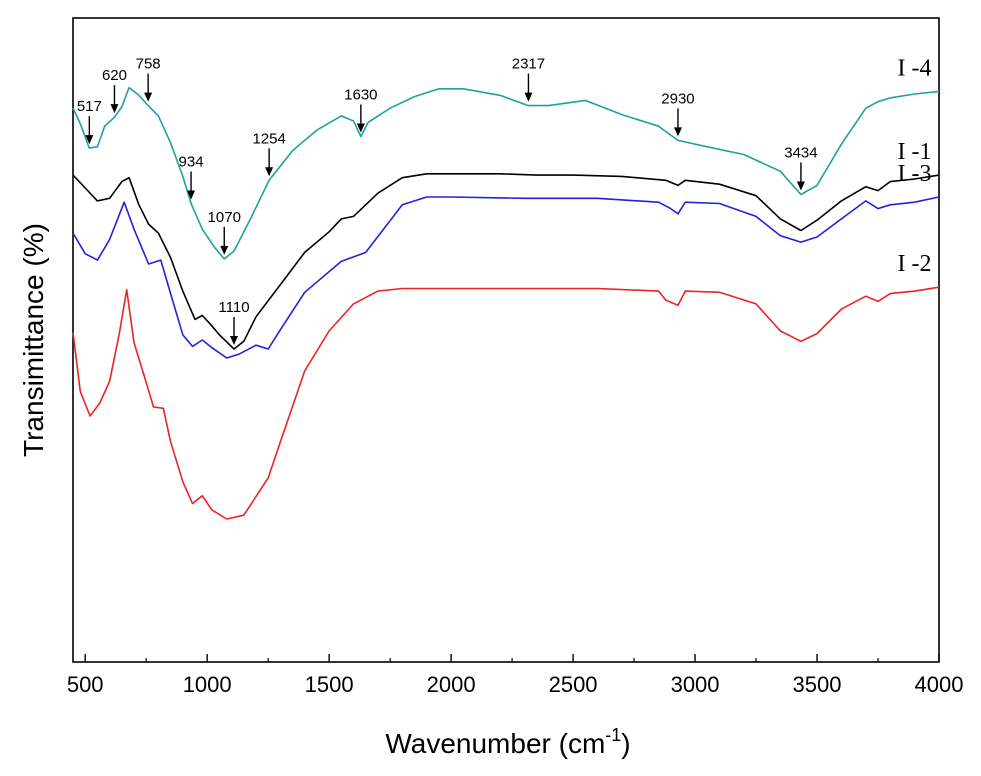 The image size is (981, 776). I want to click on peak-annotation-1630: 1630, so click(361, 109).